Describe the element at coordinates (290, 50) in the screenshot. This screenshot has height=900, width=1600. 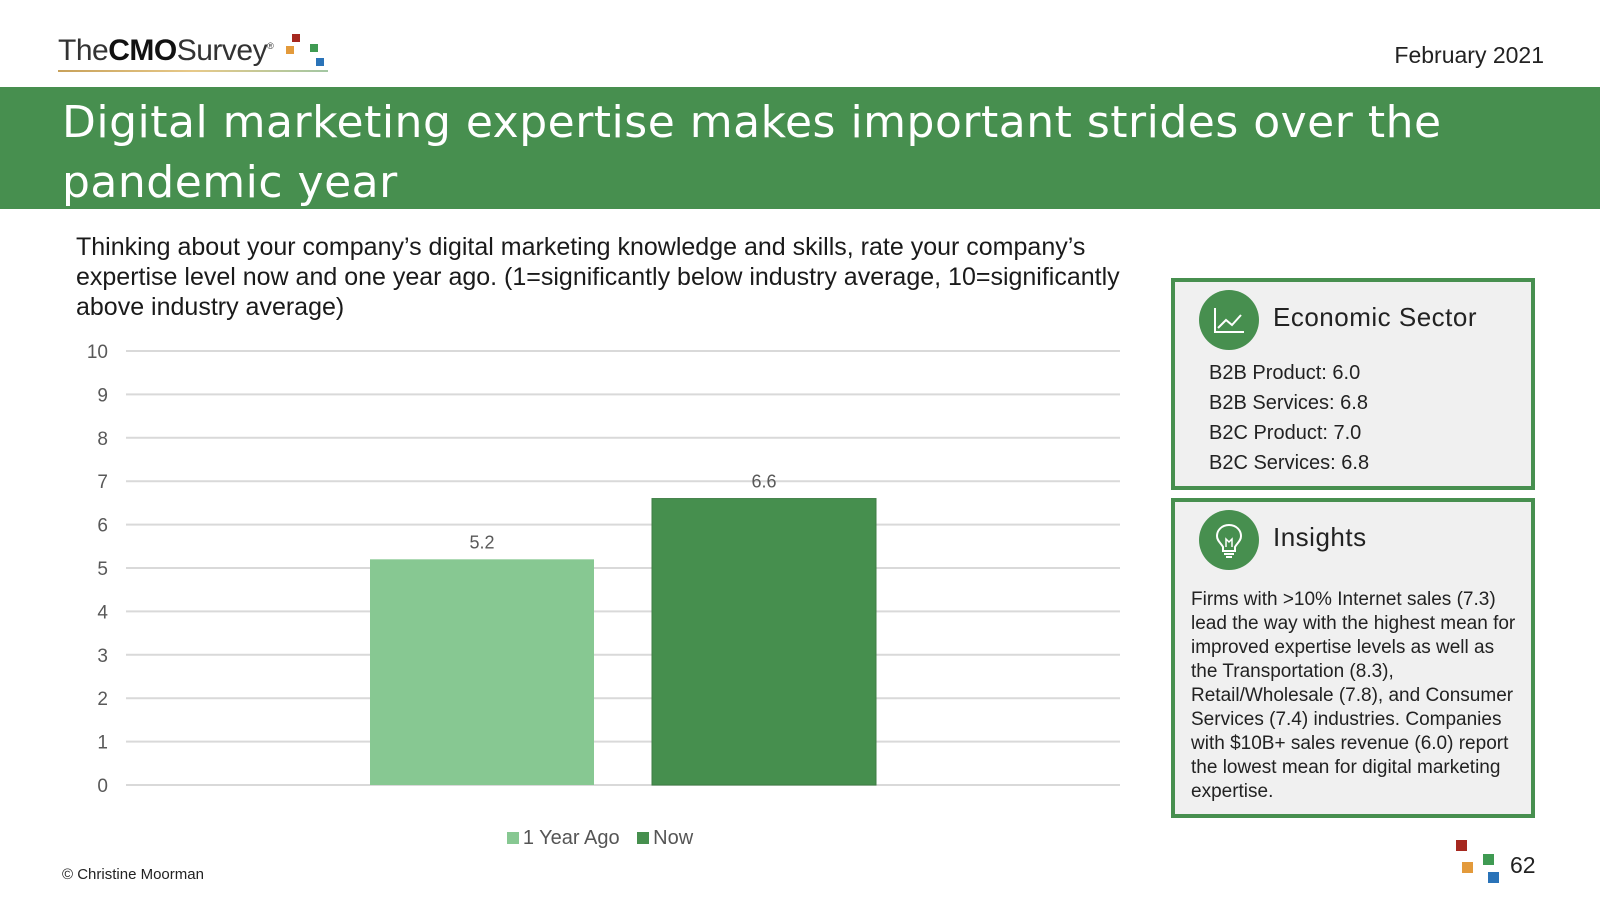
I see `logo-square-orange` at that location.